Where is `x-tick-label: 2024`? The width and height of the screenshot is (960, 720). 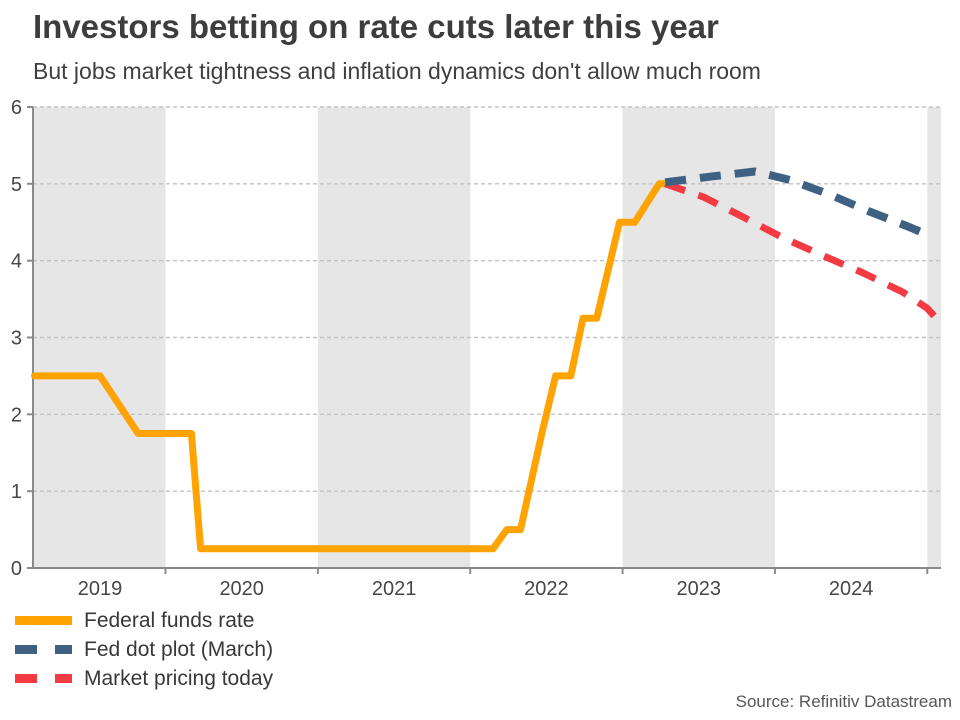 x-tick-label: 2024 is located at coordinates (851, 589).